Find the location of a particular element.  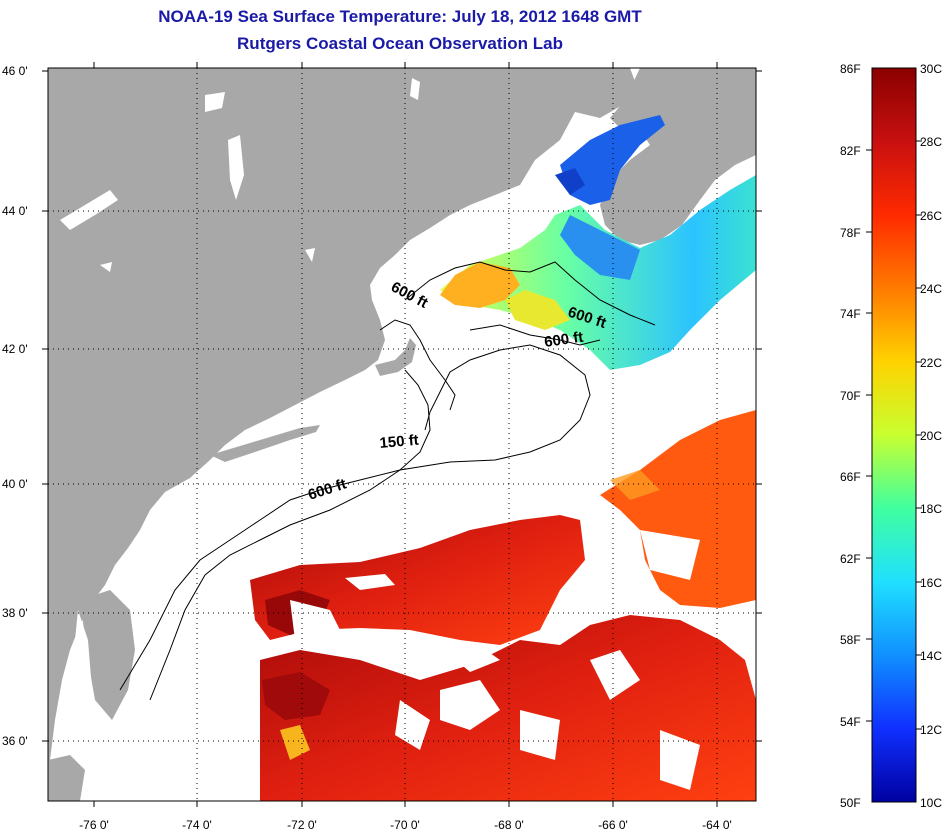

lon-label-74: -74 0' is located at coordinates (197, 825).